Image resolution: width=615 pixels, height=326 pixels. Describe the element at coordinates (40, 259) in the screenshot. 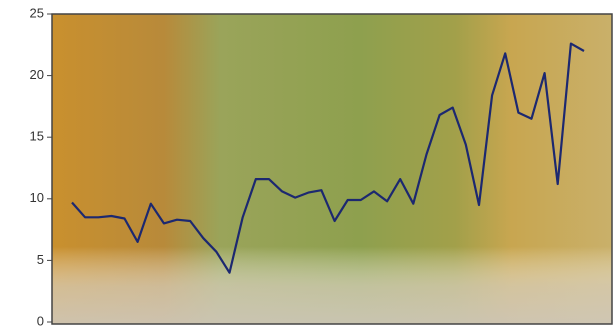

I see `y-tick-label: 5` at that location.